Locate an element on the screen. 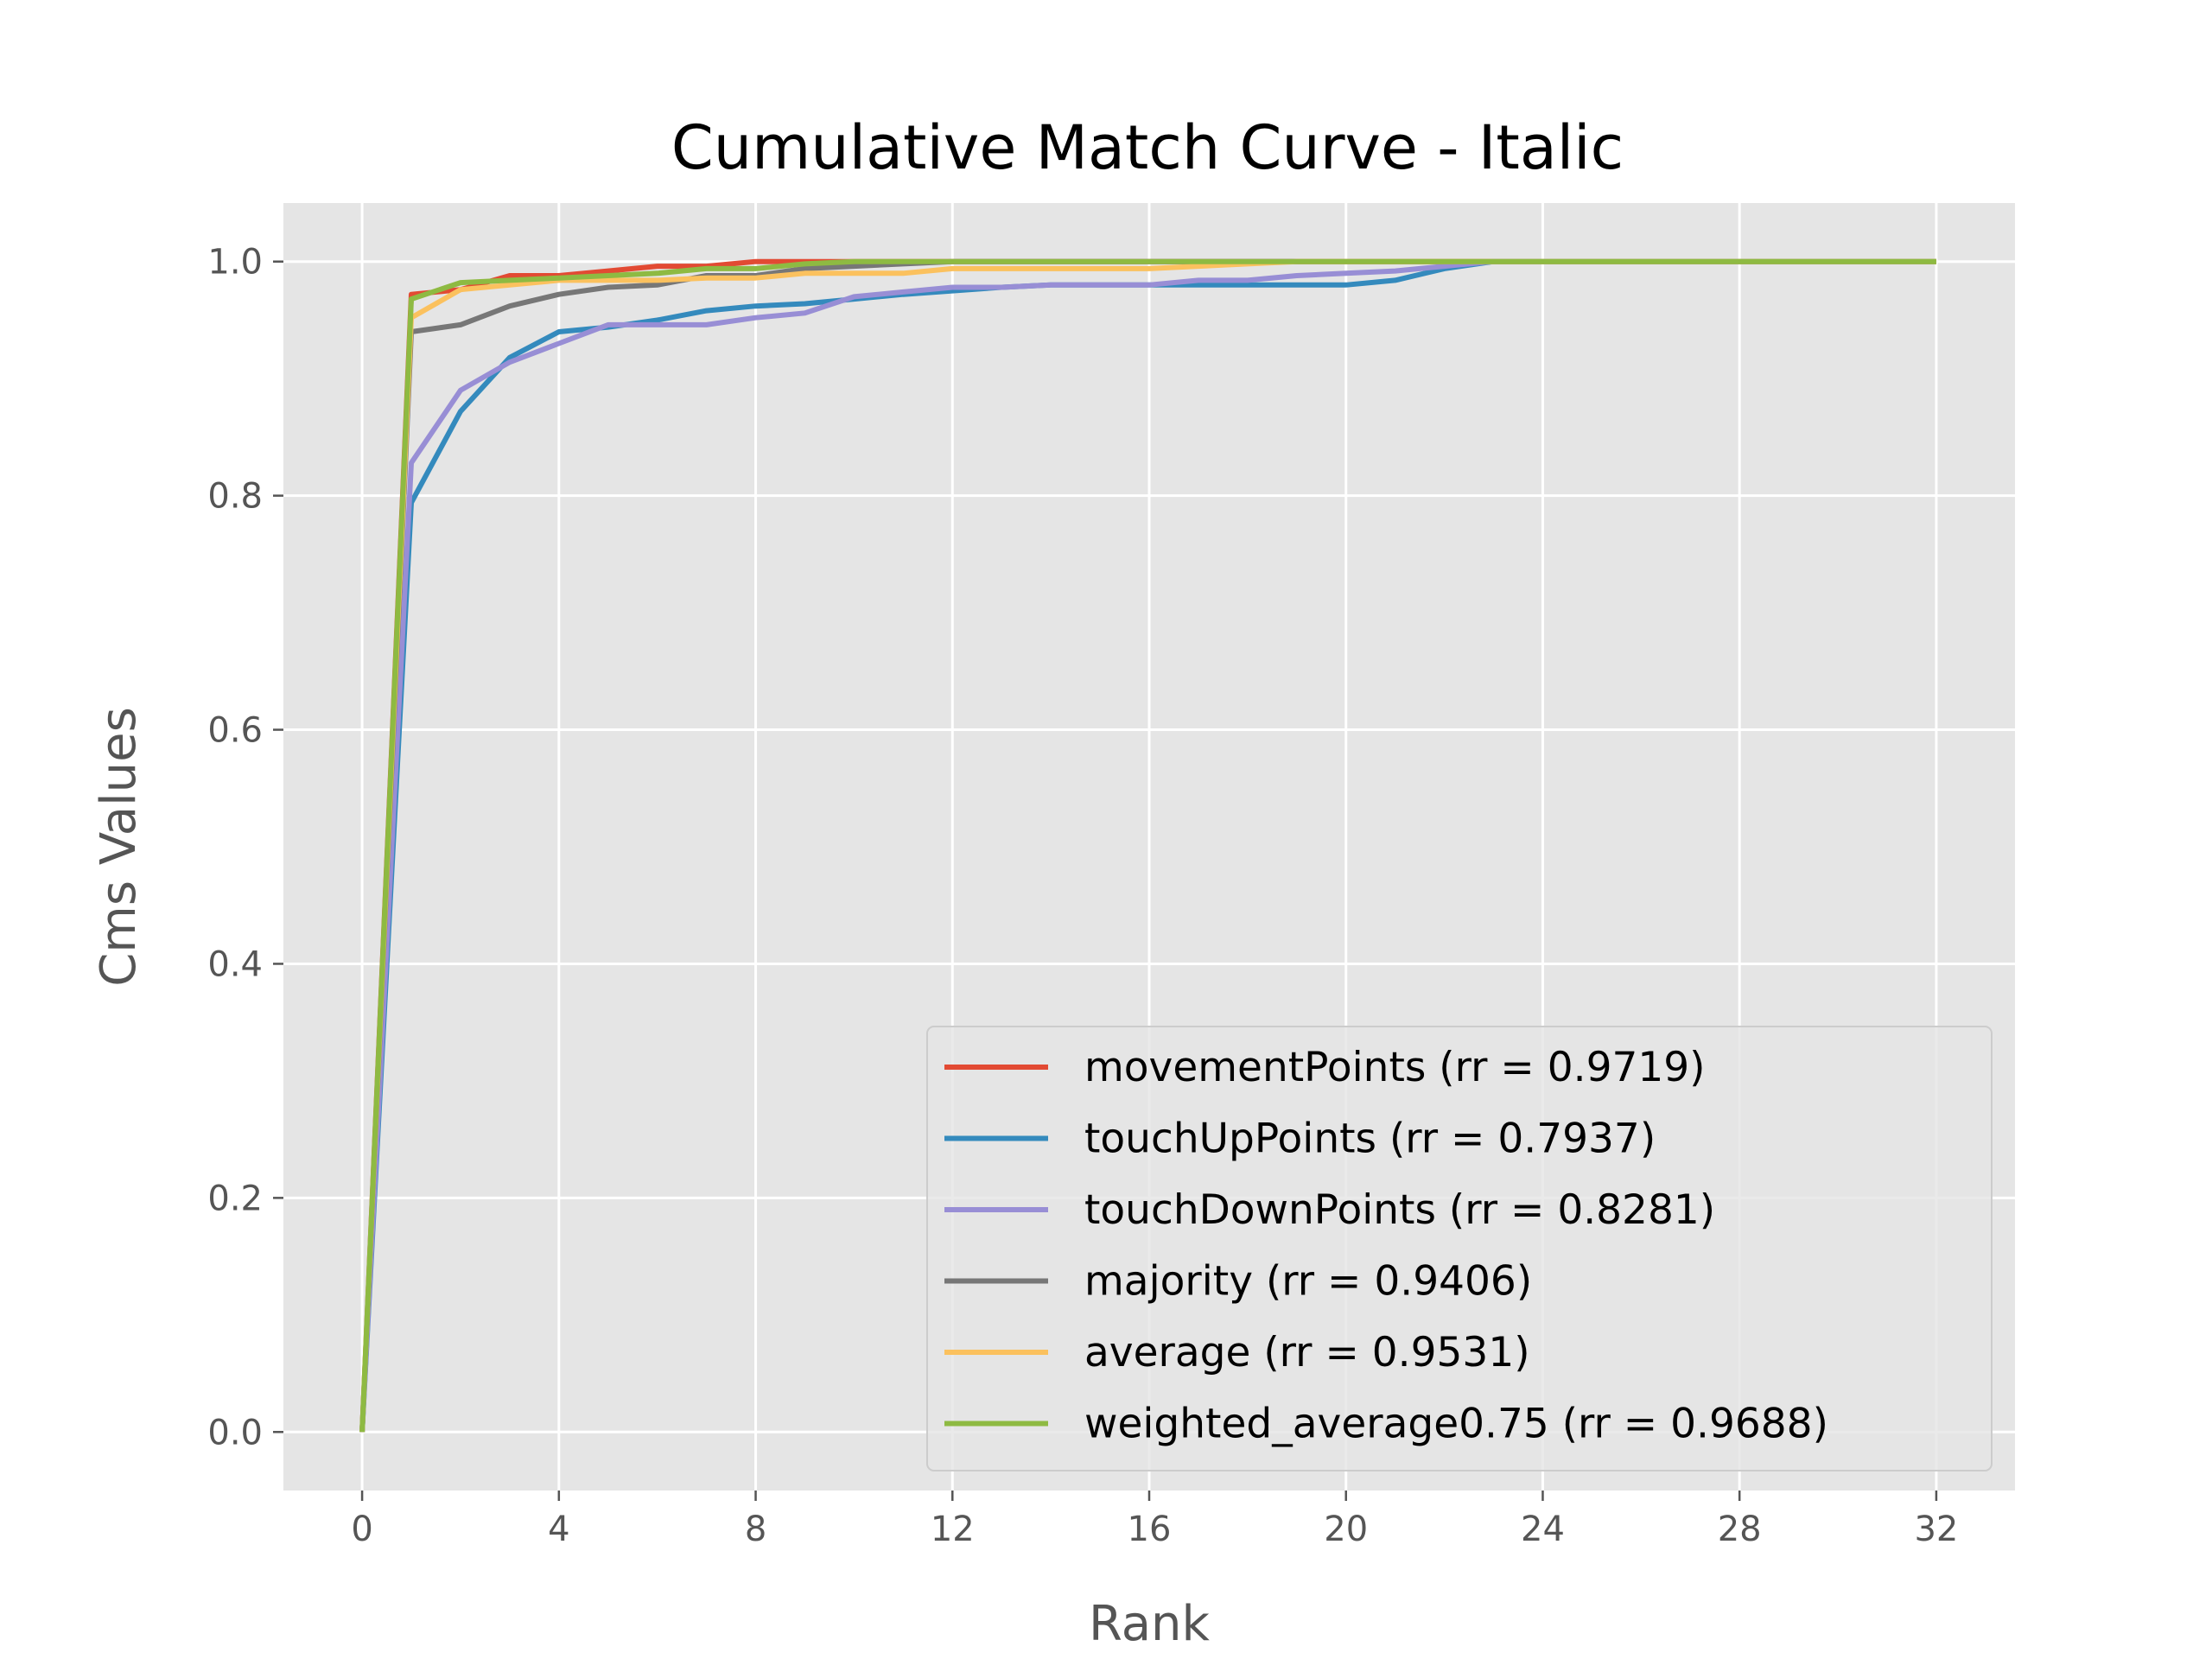 This screenshot has height=1659, width=2212. x-tick-label: 4 is located at coordinates (558, 1529).